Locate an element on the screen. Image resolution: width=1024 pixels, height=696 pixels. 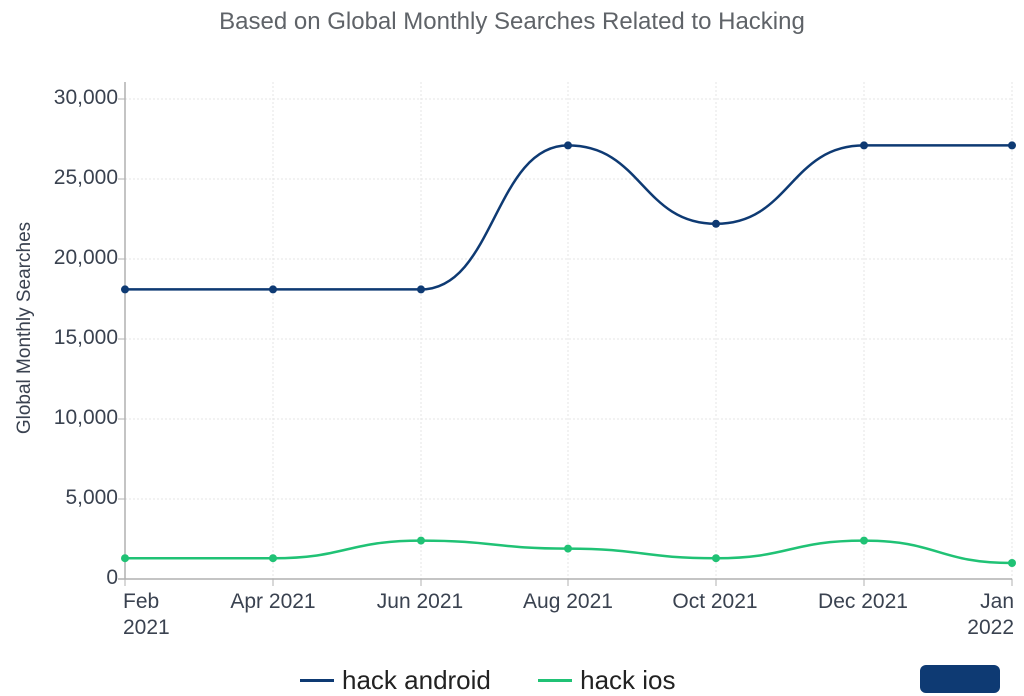
chart-action-button is located at coordinates (960, 679).